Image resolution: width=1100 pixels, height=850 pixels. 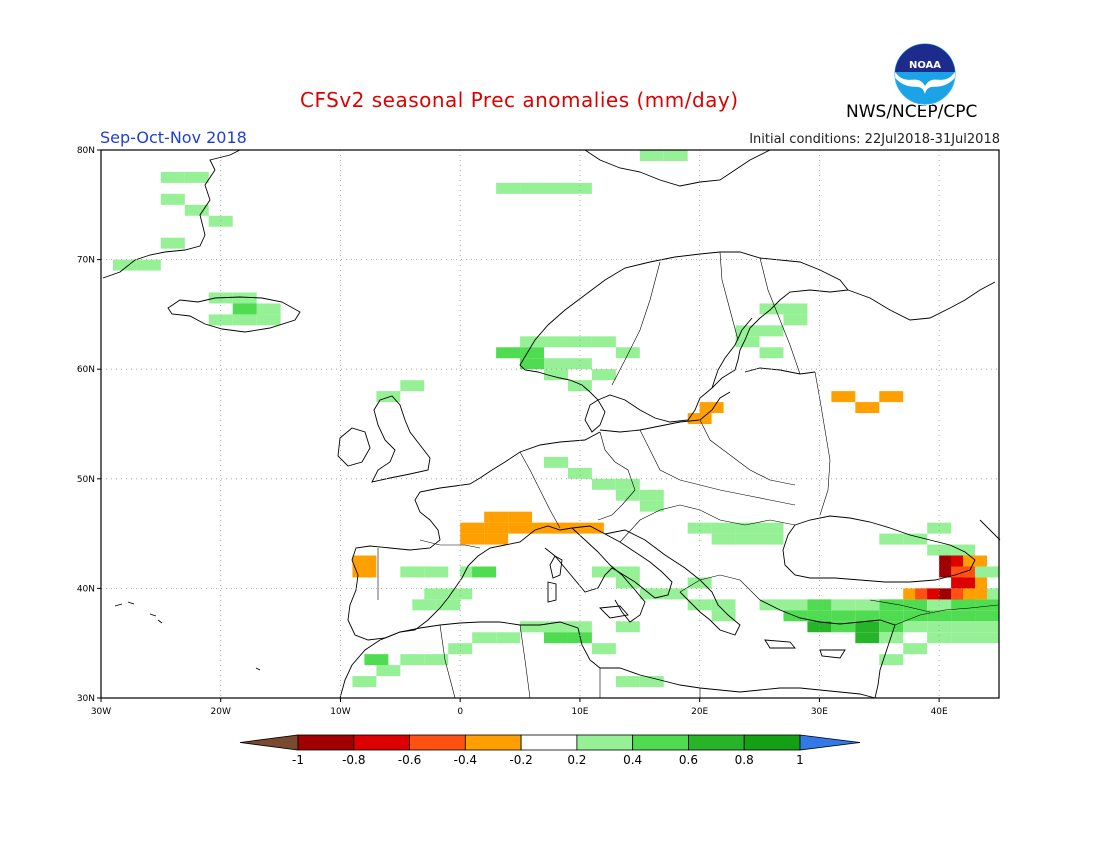 What do you see at coordinates (86, 261) in the screenshot?
I see `tick-label-lat: 70N` at bounding box center [86, 261].